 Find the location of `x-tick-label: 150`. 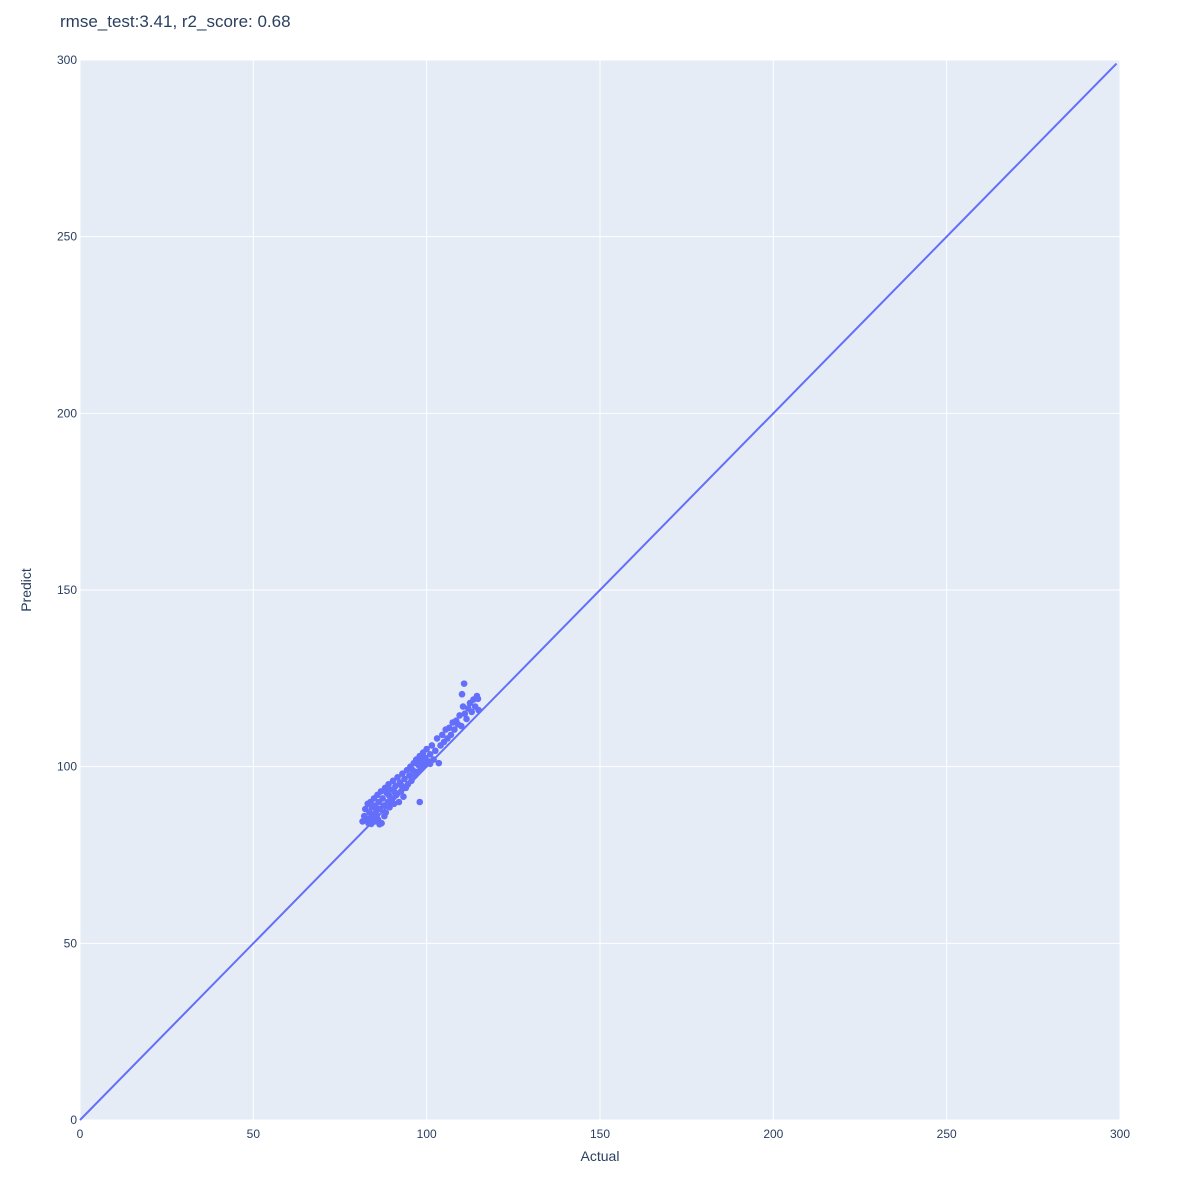

x-tick-label: 150 is located at coordinates (600, 1134).